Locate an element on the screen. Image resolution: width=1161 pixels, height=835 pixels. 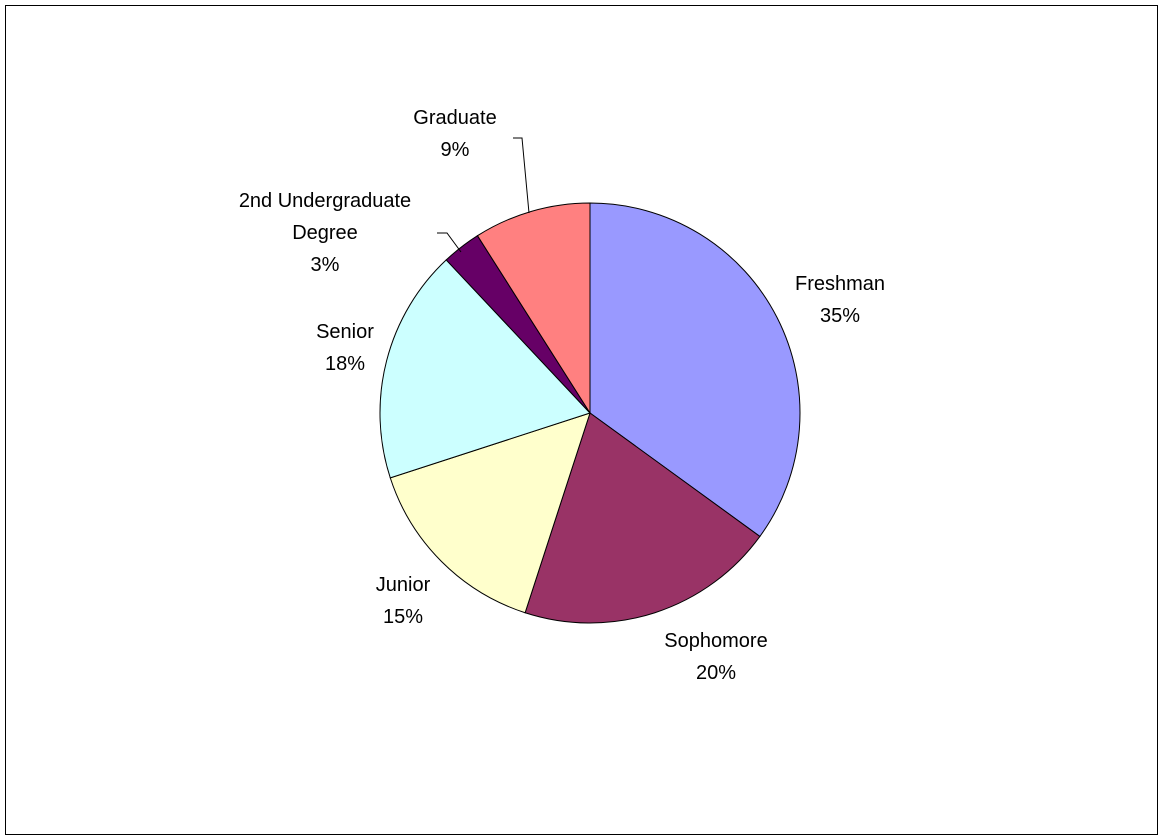
data-label-senior: Senior 18% is located at coordinates (345, 348).